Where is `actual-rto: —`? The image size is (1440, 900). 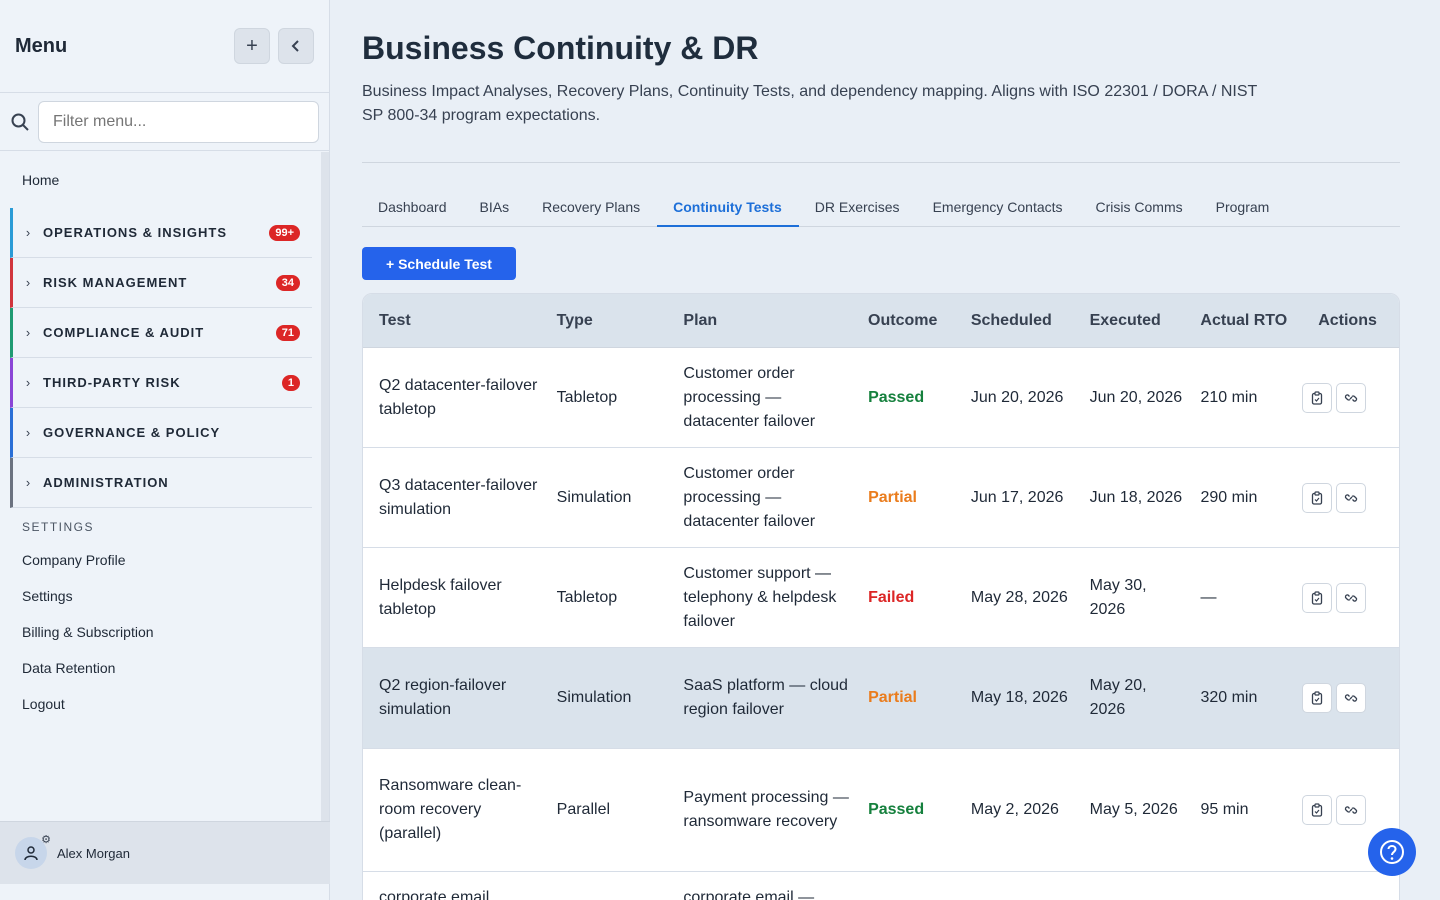 actual-rto: — is located at coordinates (1208, 597).